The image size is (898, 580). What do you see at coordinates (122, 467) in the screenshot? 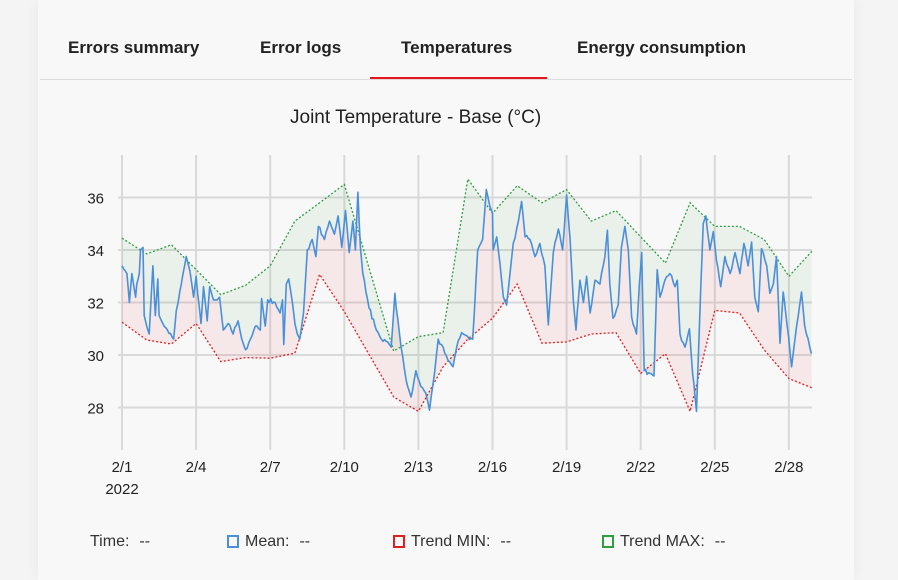
I see `x-tick-label: 2/1` at bounding box center [122, 467].